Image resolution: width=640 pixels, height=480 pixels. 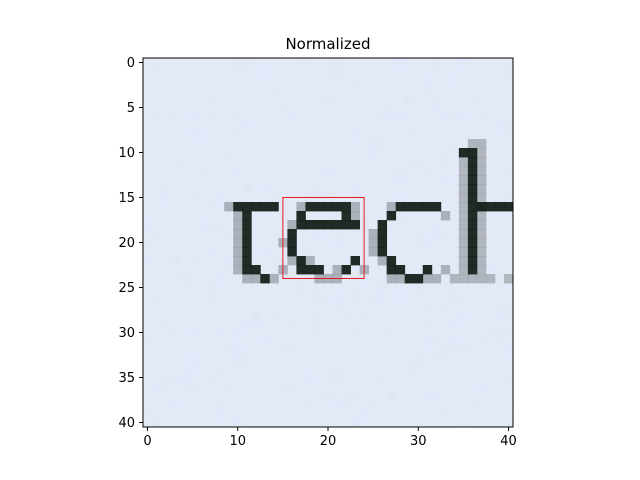 I want to click on letter-c, so click(x=409, y=243).